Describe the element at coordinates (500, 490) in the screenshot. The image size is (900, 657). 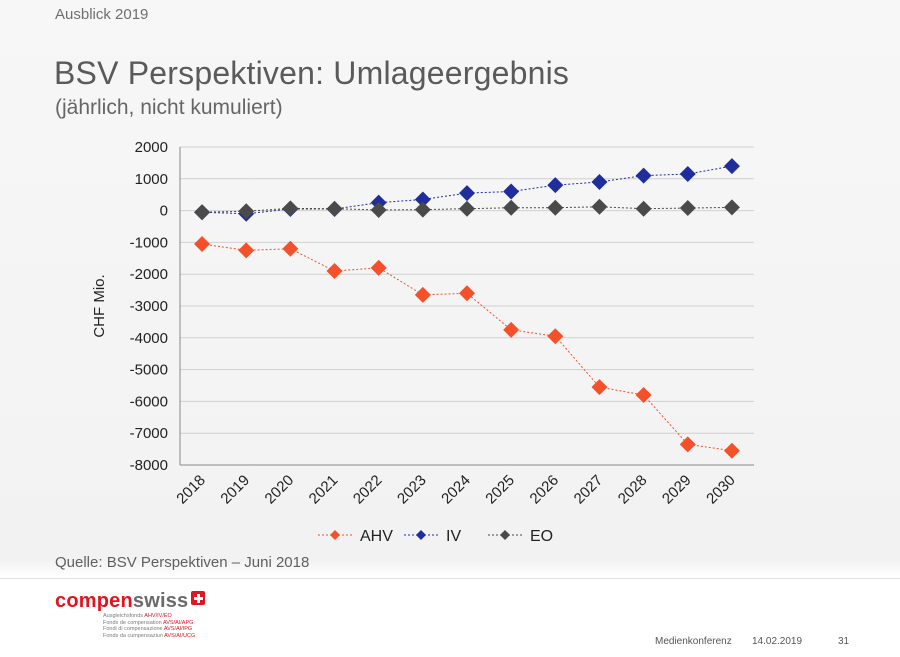
I see `x-tick-label: 2025` at that location.